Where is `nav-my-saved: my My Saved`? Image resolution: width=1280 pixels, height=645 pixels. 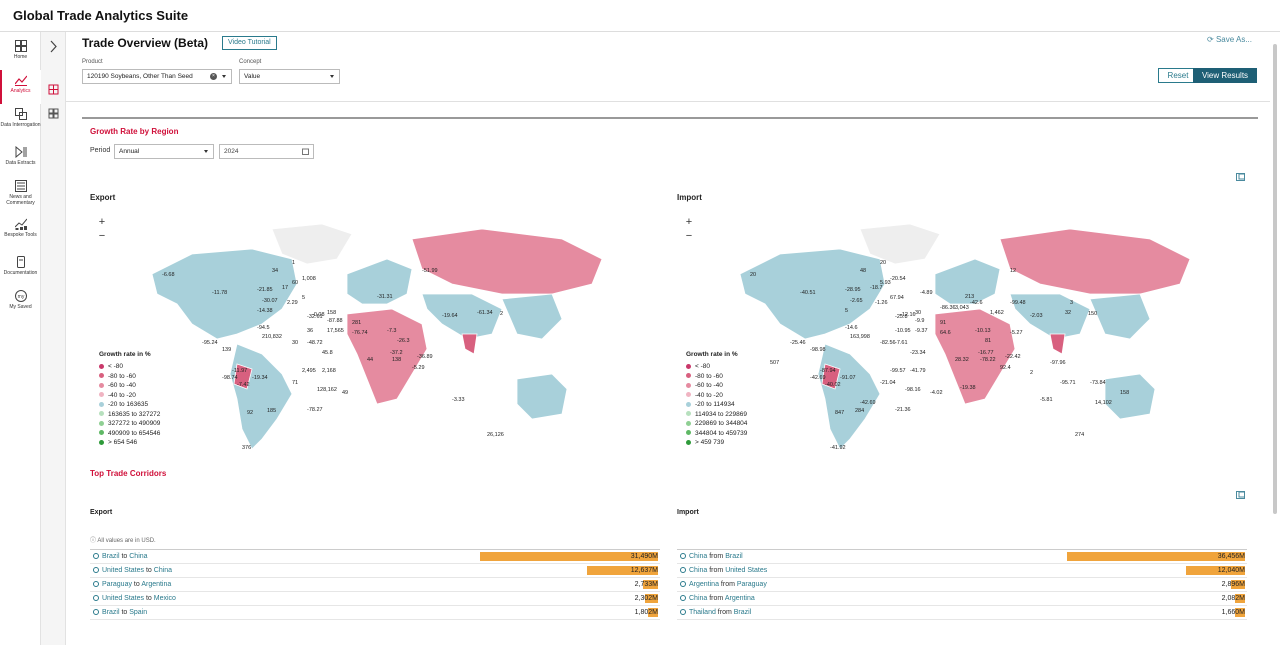 nav-my-saved: my My Saved is located at coordinates (20, 303).